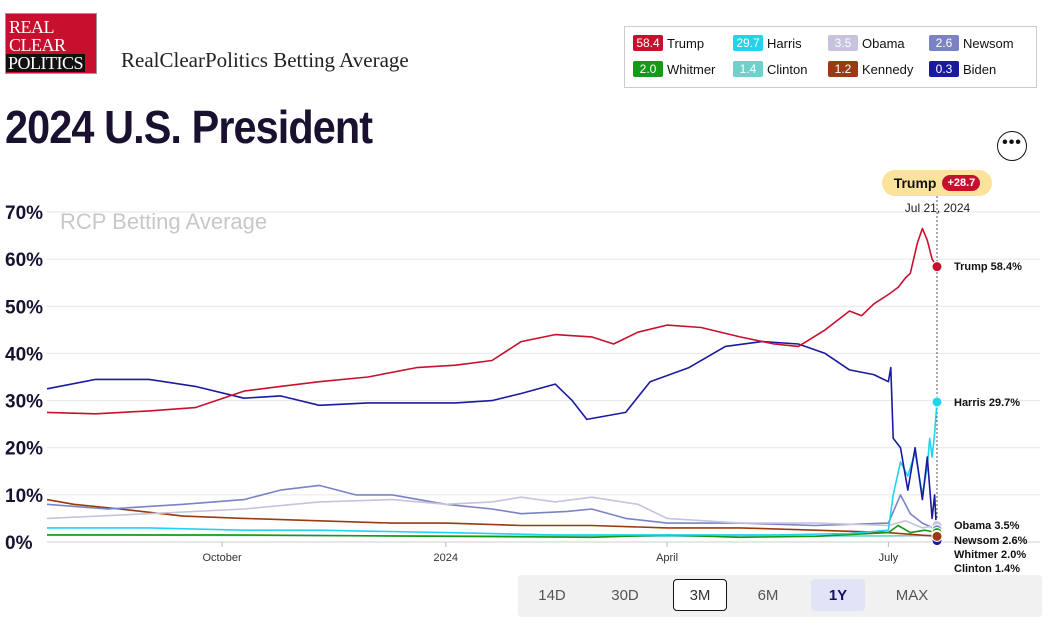  I want to click on logo-line-1: REAL, so click(32, 27).